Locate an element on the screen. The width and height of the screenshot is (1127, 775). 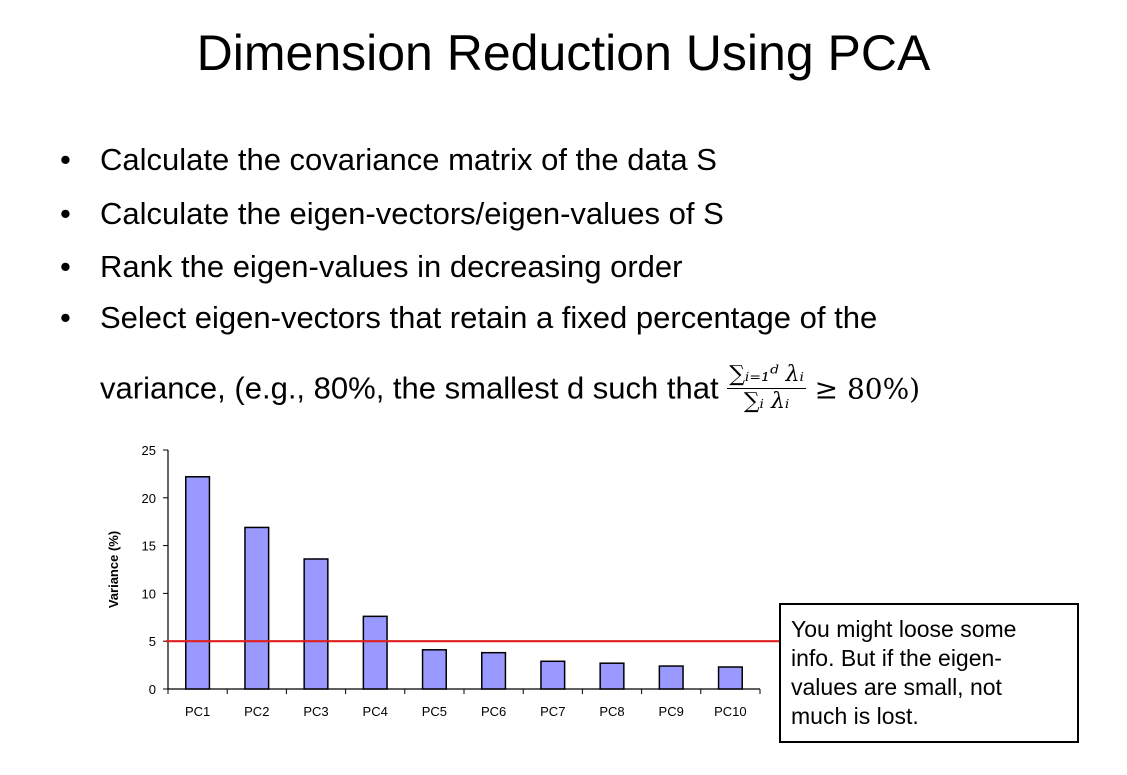
formula-relation: ≥ 80%) is located at coordinates (867, 389).